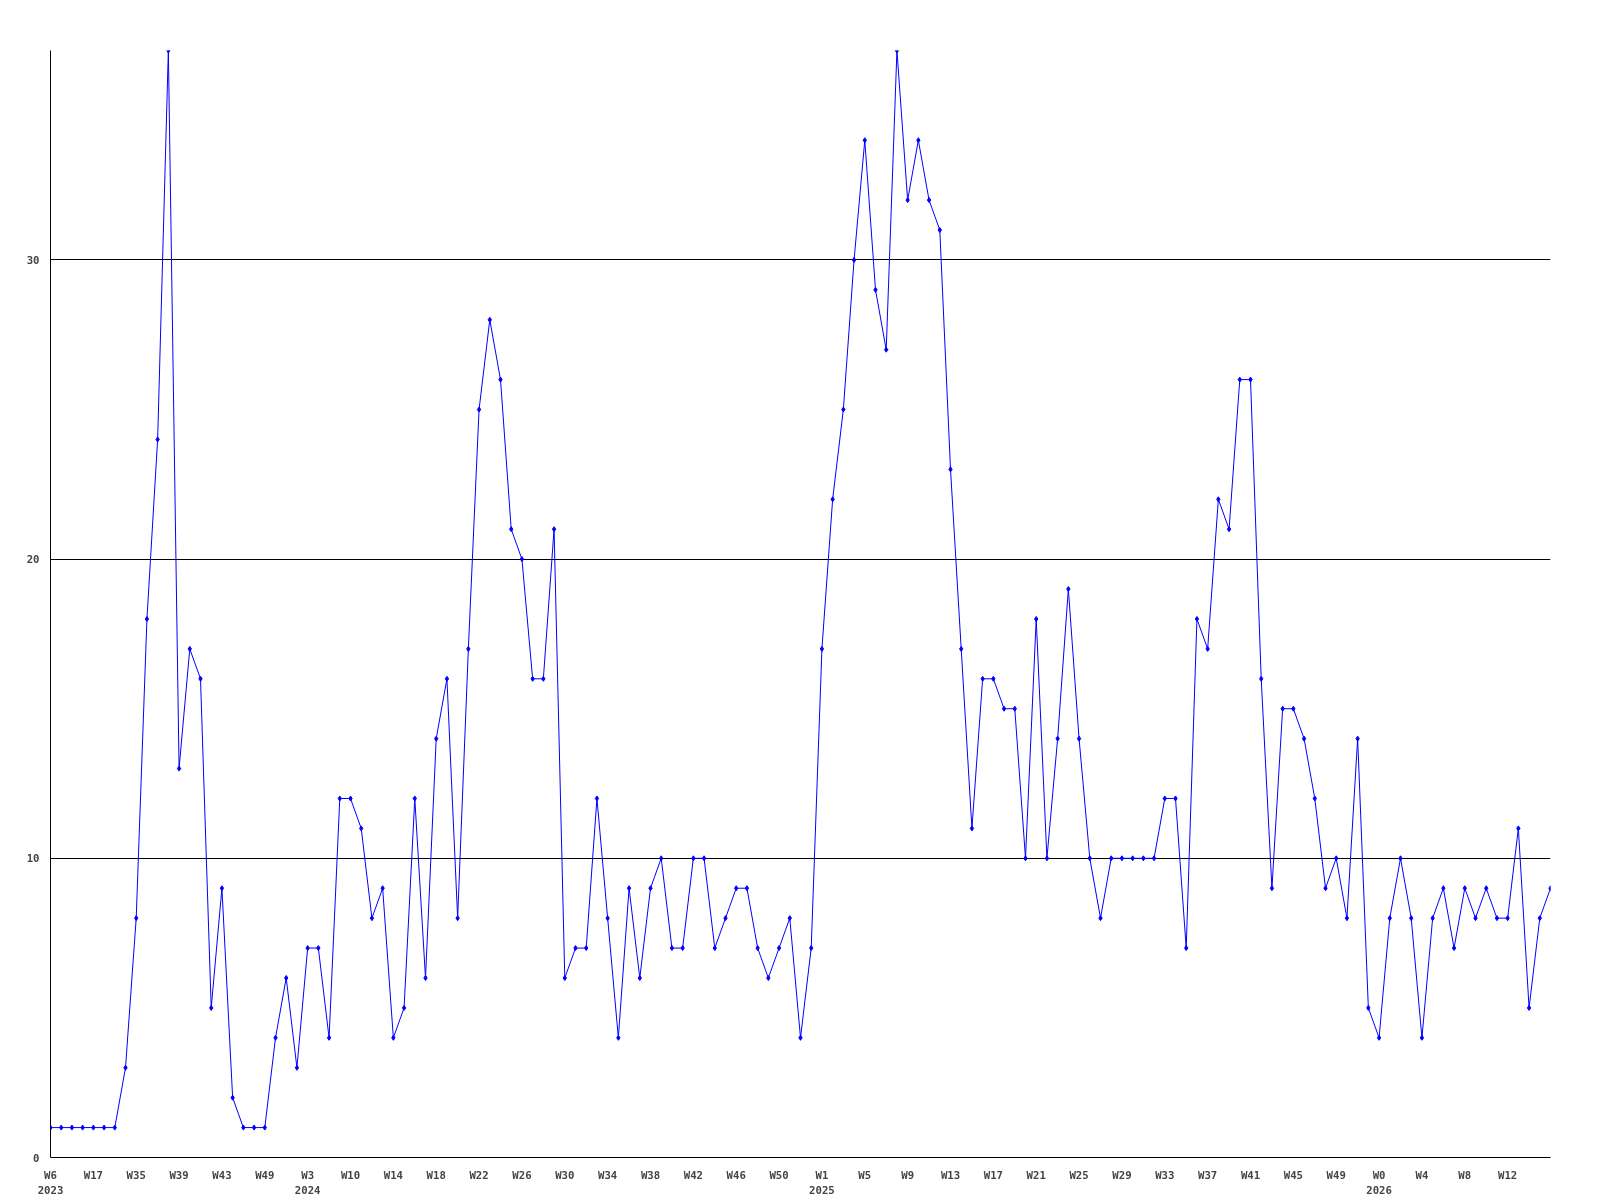  What do you see at coordinates (222, 1175) in the screenshot?
I see `x-tick-label: W43` at bounding box center [222, 1175].